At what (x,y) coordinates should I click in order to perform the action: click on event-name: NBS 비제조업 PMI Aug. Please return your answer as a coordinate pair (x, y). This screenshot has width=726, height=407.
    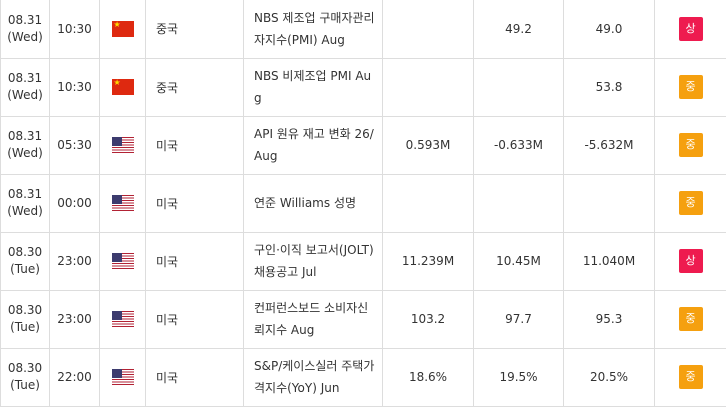
    Looking at the image, I should click on (312, 87).